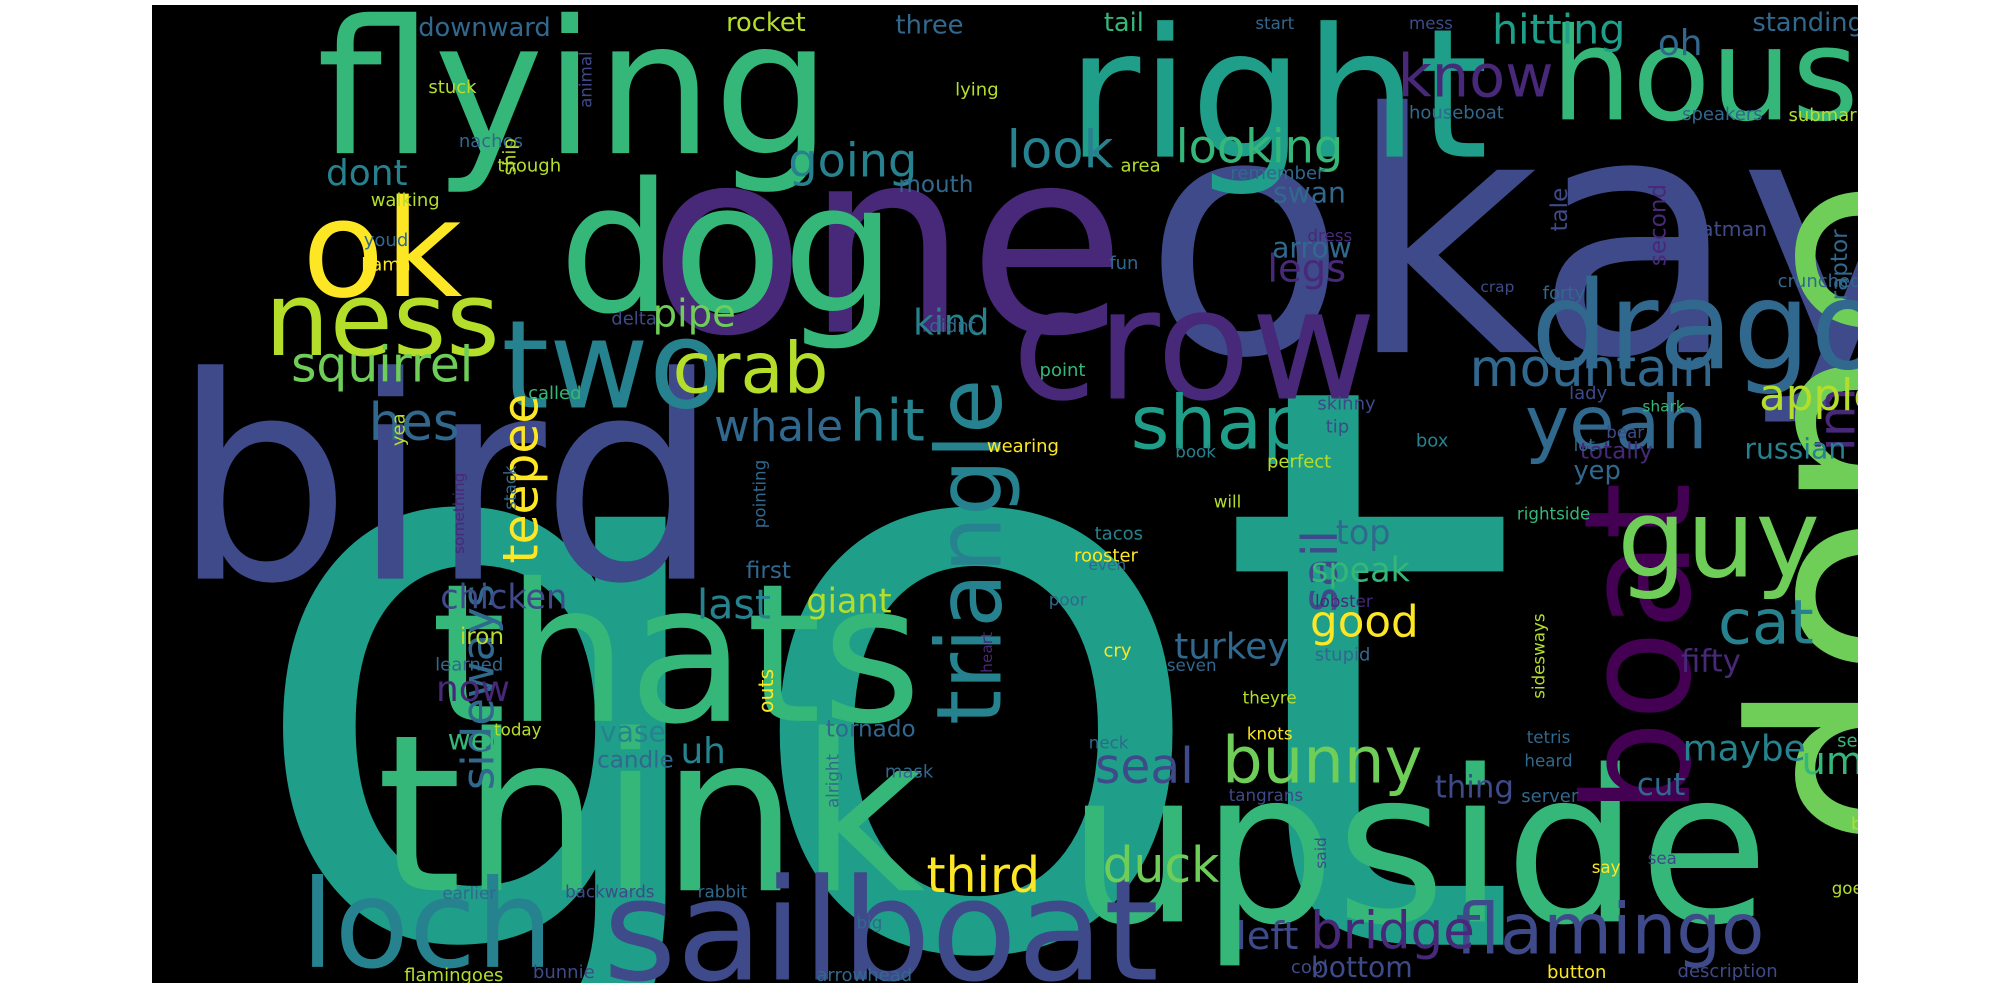 Image resolution: width=2000 pixels, height=1000 pixels. Describe the element at coordinates (382, 320) in the screenshot. I see `word-ness: ness` at that location.